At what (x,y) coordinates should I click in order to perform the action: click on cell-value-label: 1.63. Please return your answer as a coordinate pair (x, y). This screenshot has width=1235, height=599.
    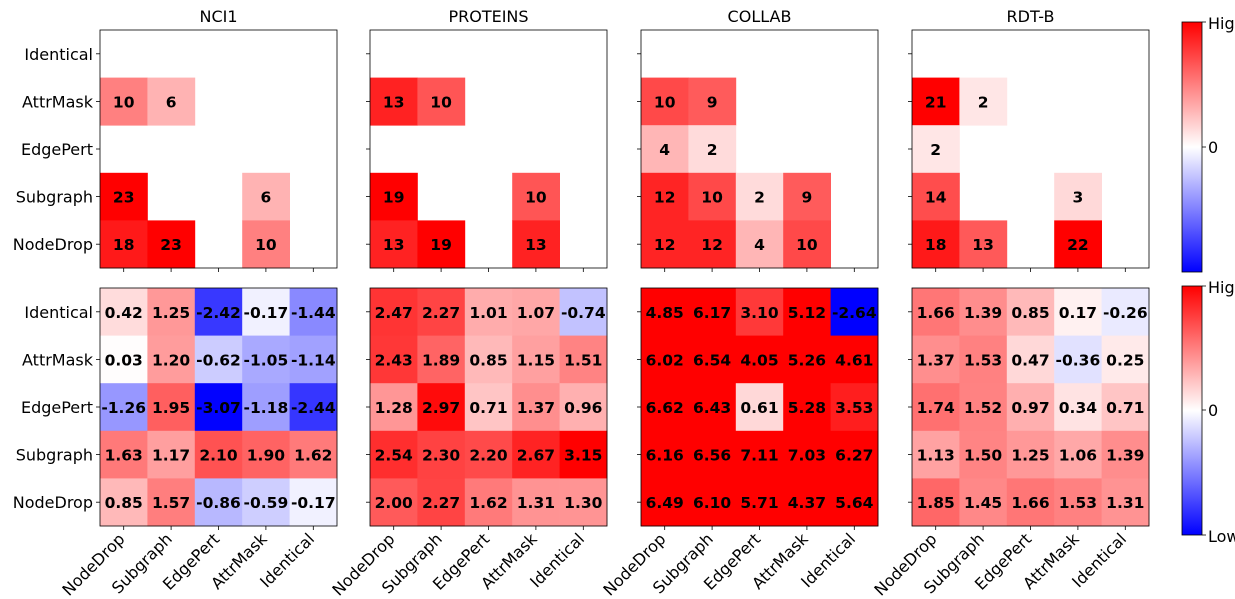
    Looking at the image, I should click on (124, 456).